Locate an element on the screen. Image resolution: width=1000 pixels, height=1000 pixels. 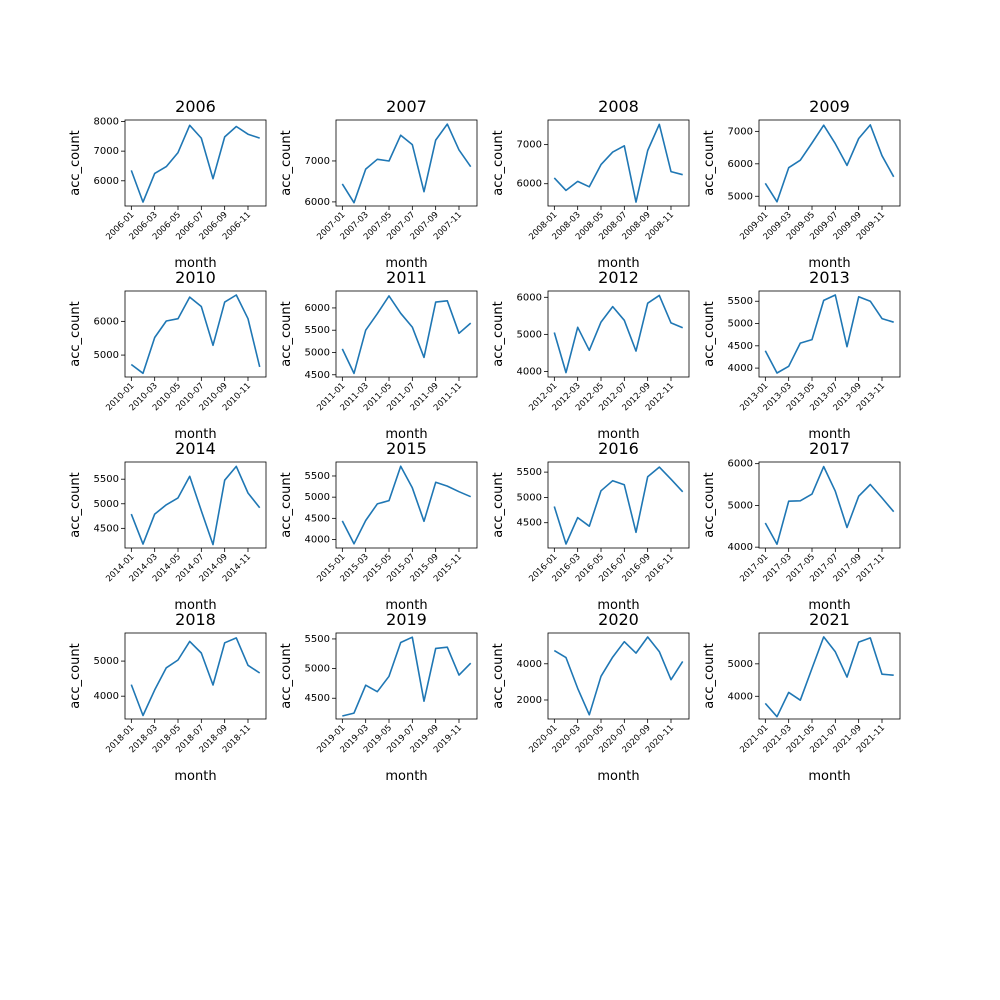
subplot-title: 2008 is located at coordinates (618, 106).